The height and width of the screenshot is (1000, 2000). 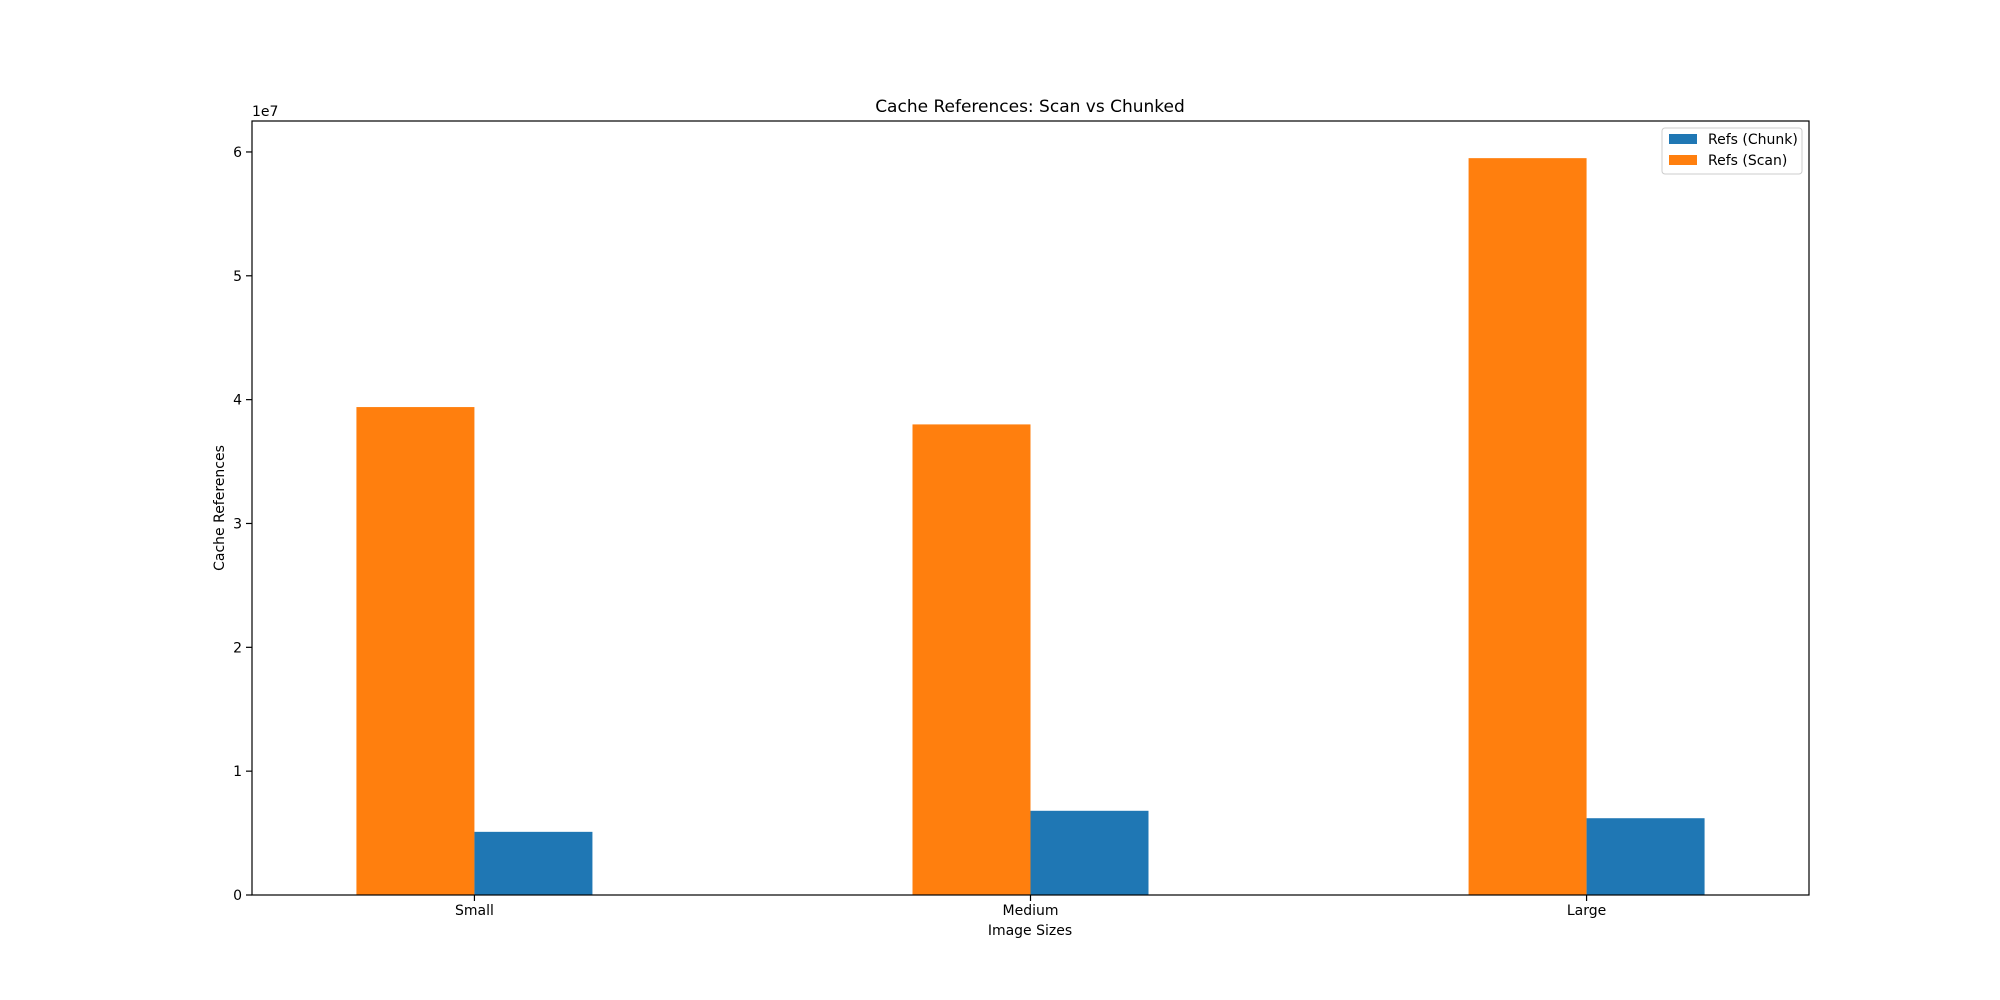 What do you see at coordinates (533, 863) in the screenshot?
I see `bar-chunk-small` at bounding box center [533, 863].